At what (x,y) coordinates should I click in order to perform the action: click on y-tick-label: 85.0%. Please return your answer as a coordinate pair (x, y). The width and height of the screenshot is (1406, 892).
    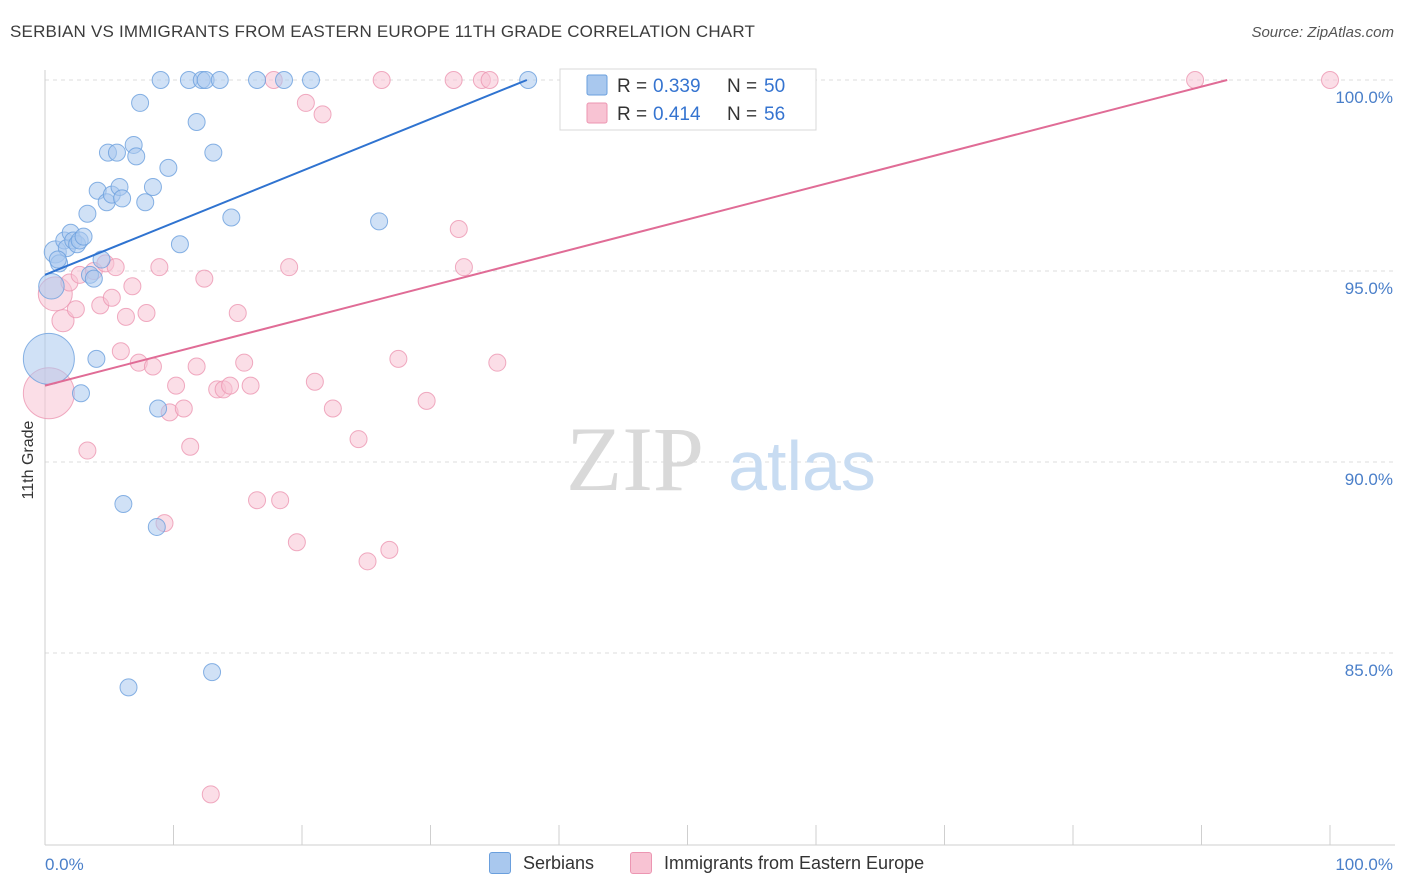
    Looking at the image, I should click on (1369, 670).